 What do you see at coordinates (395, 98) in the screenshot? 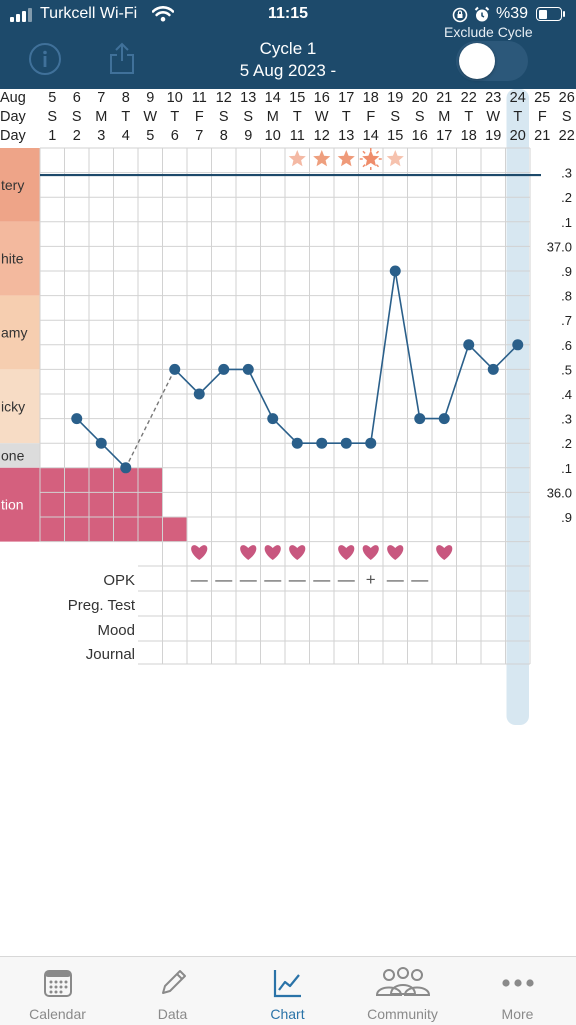
I see `date-label: 19` at bounding box center [395, 98].